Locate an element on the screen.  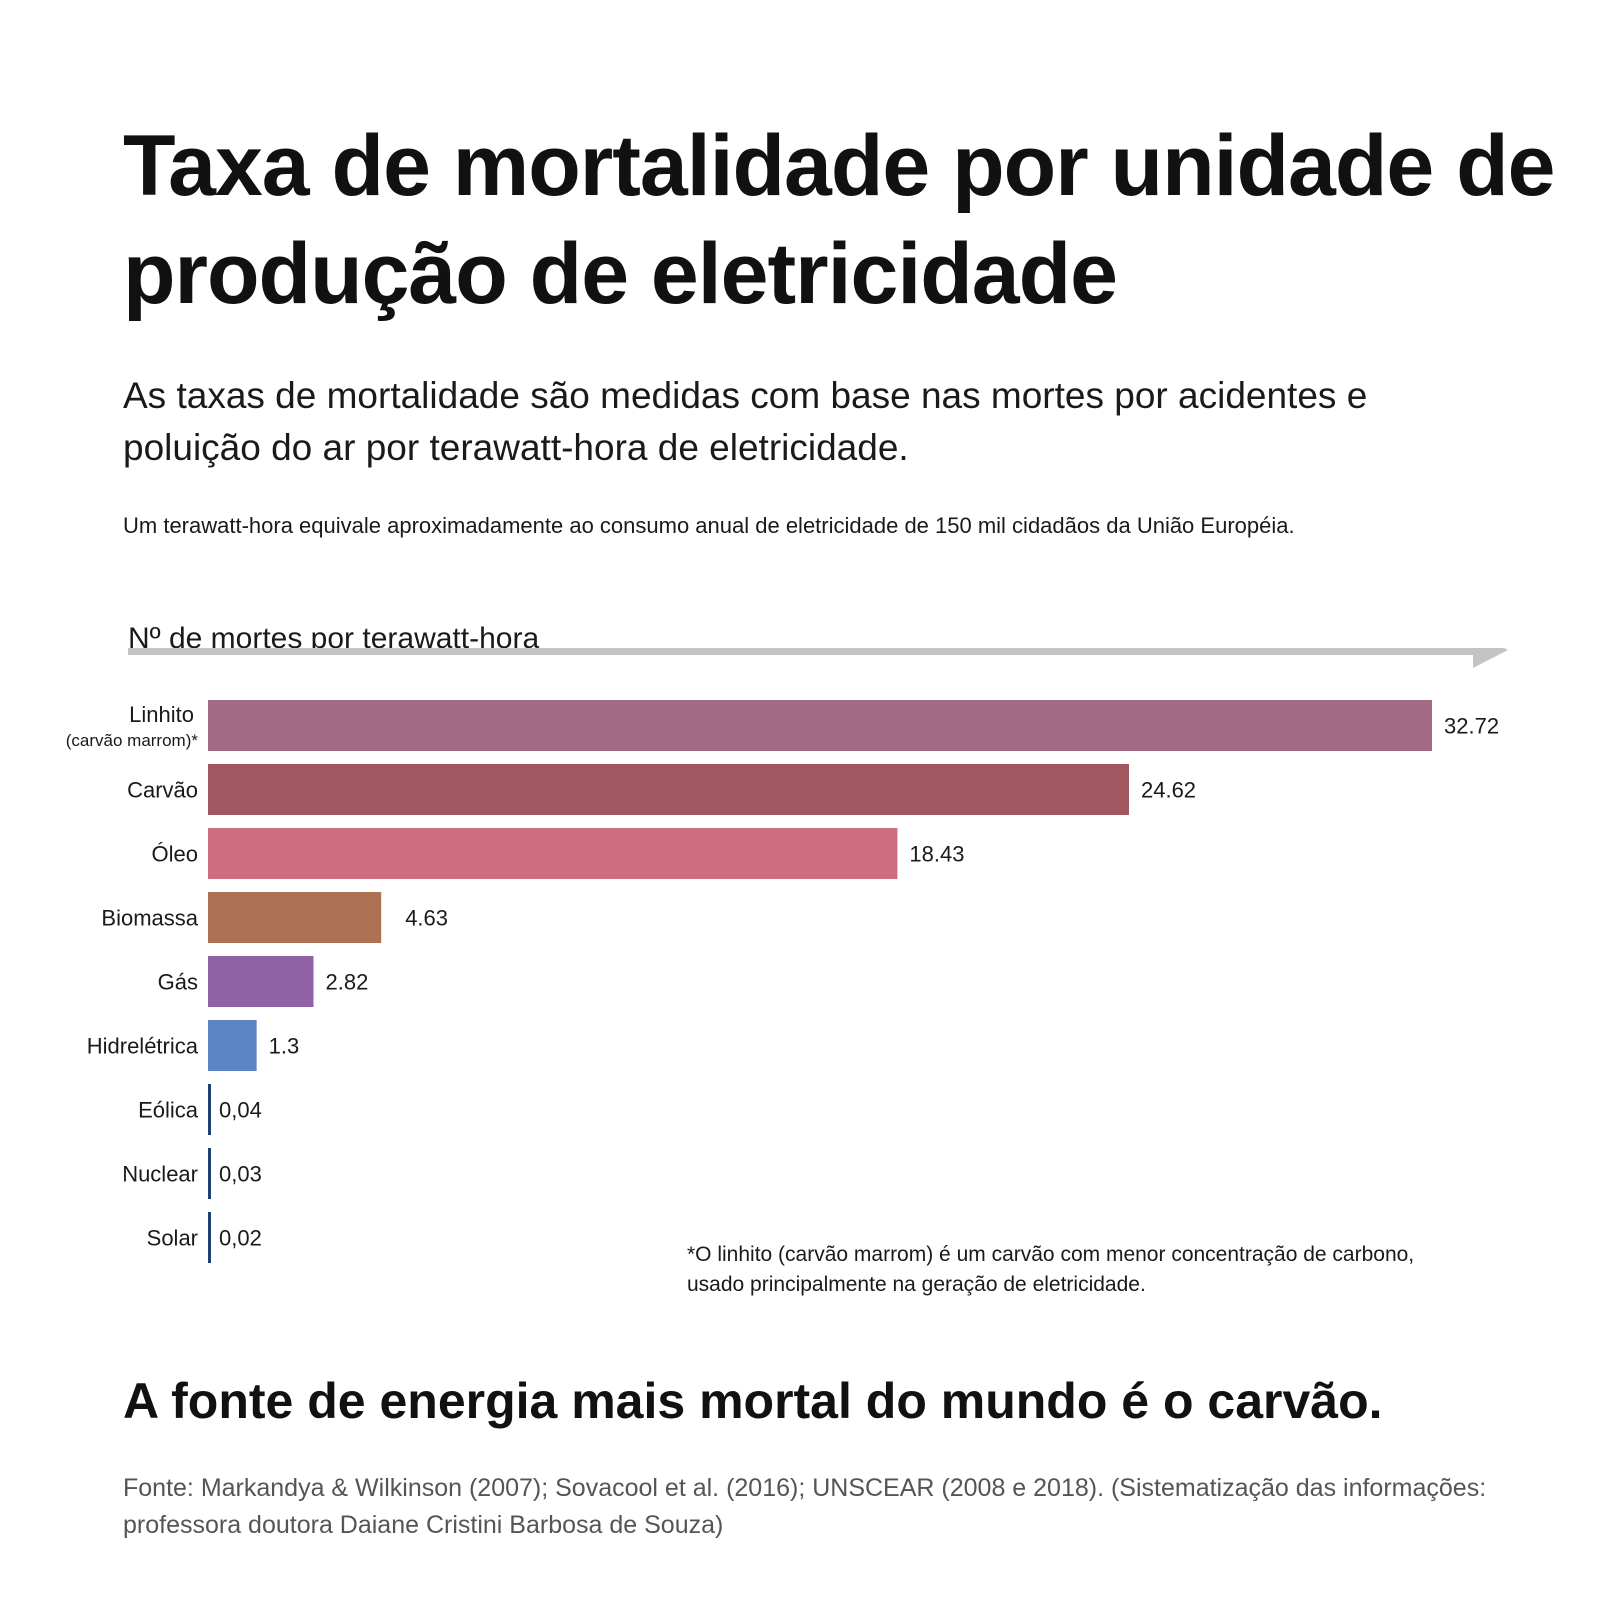
bar-óleo is located at coordinates (553, 853).